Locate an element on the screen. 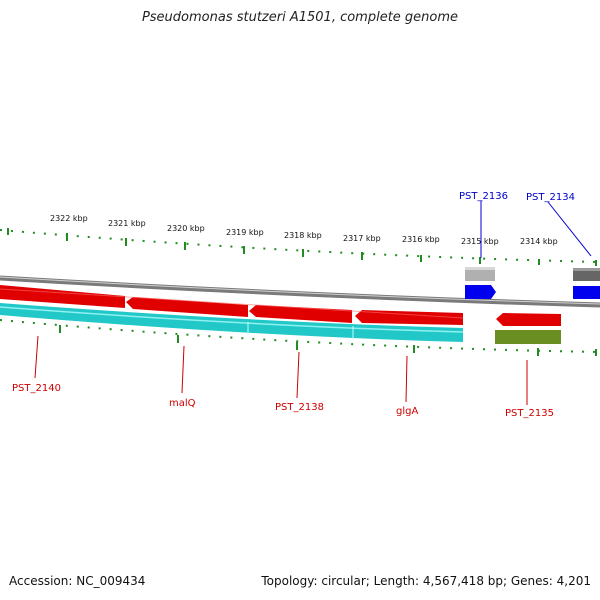 This screenshot has height=600, width=600. genome-backbone is located at coordinates (300, 291).